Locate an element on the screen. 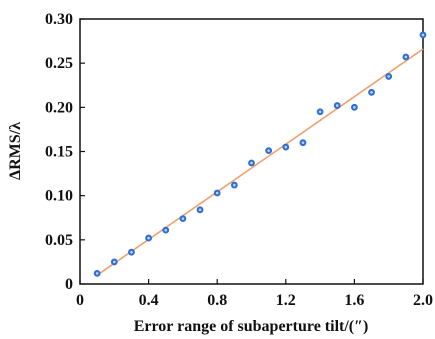 The height and width of the screenshot is (339, 435). x-tick-label: 2.0 is located at coordinates (423, 300).